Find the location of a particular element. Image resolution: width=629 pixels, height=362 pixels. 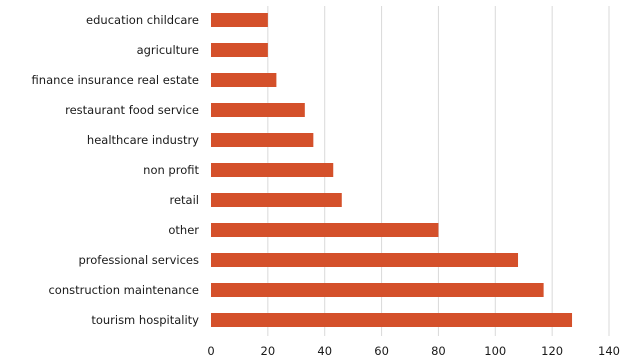

category-label: construction maintenance is located at coordinates (123, 290).